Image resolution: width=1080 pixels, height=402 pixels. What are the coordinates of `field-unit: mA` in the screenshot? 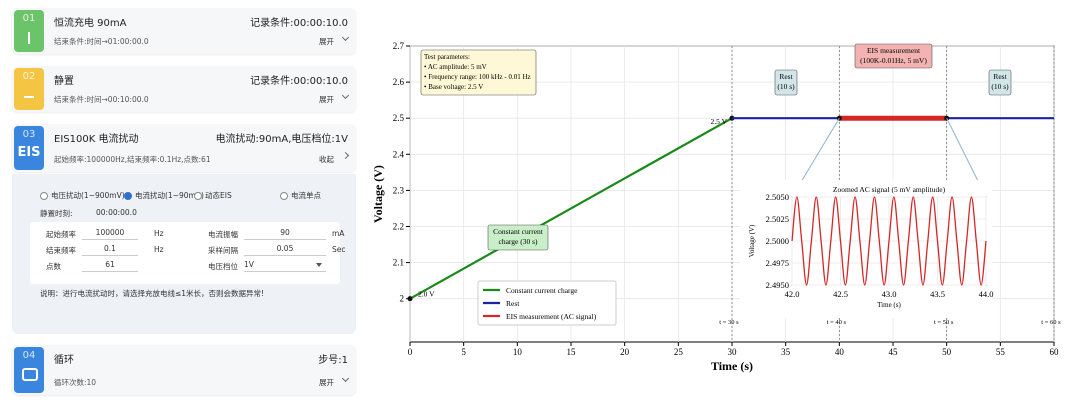 It's located at (338, 233).